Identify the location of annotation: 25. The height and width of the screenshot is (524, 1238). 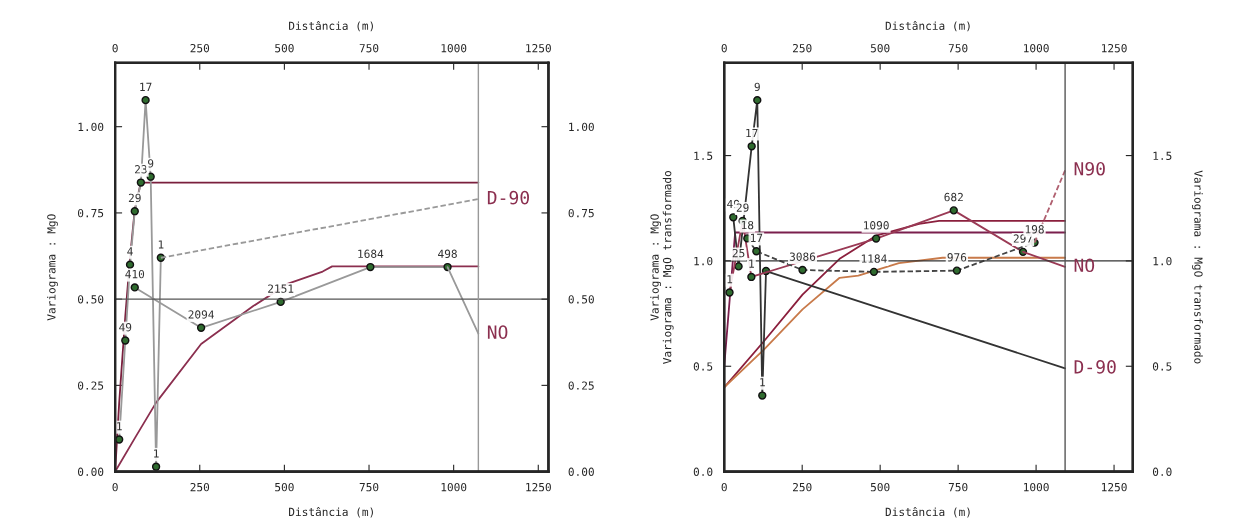
(738, 253).